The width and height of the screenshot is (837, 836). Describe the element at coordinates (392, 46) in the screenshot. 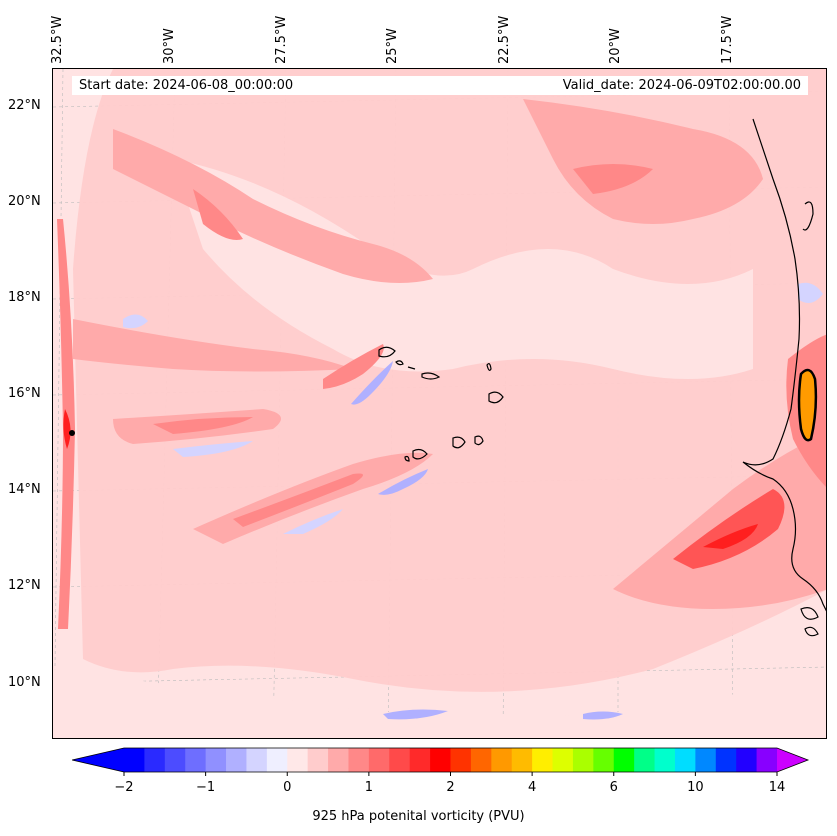

I see `longitude-label: 25°W` at that location.